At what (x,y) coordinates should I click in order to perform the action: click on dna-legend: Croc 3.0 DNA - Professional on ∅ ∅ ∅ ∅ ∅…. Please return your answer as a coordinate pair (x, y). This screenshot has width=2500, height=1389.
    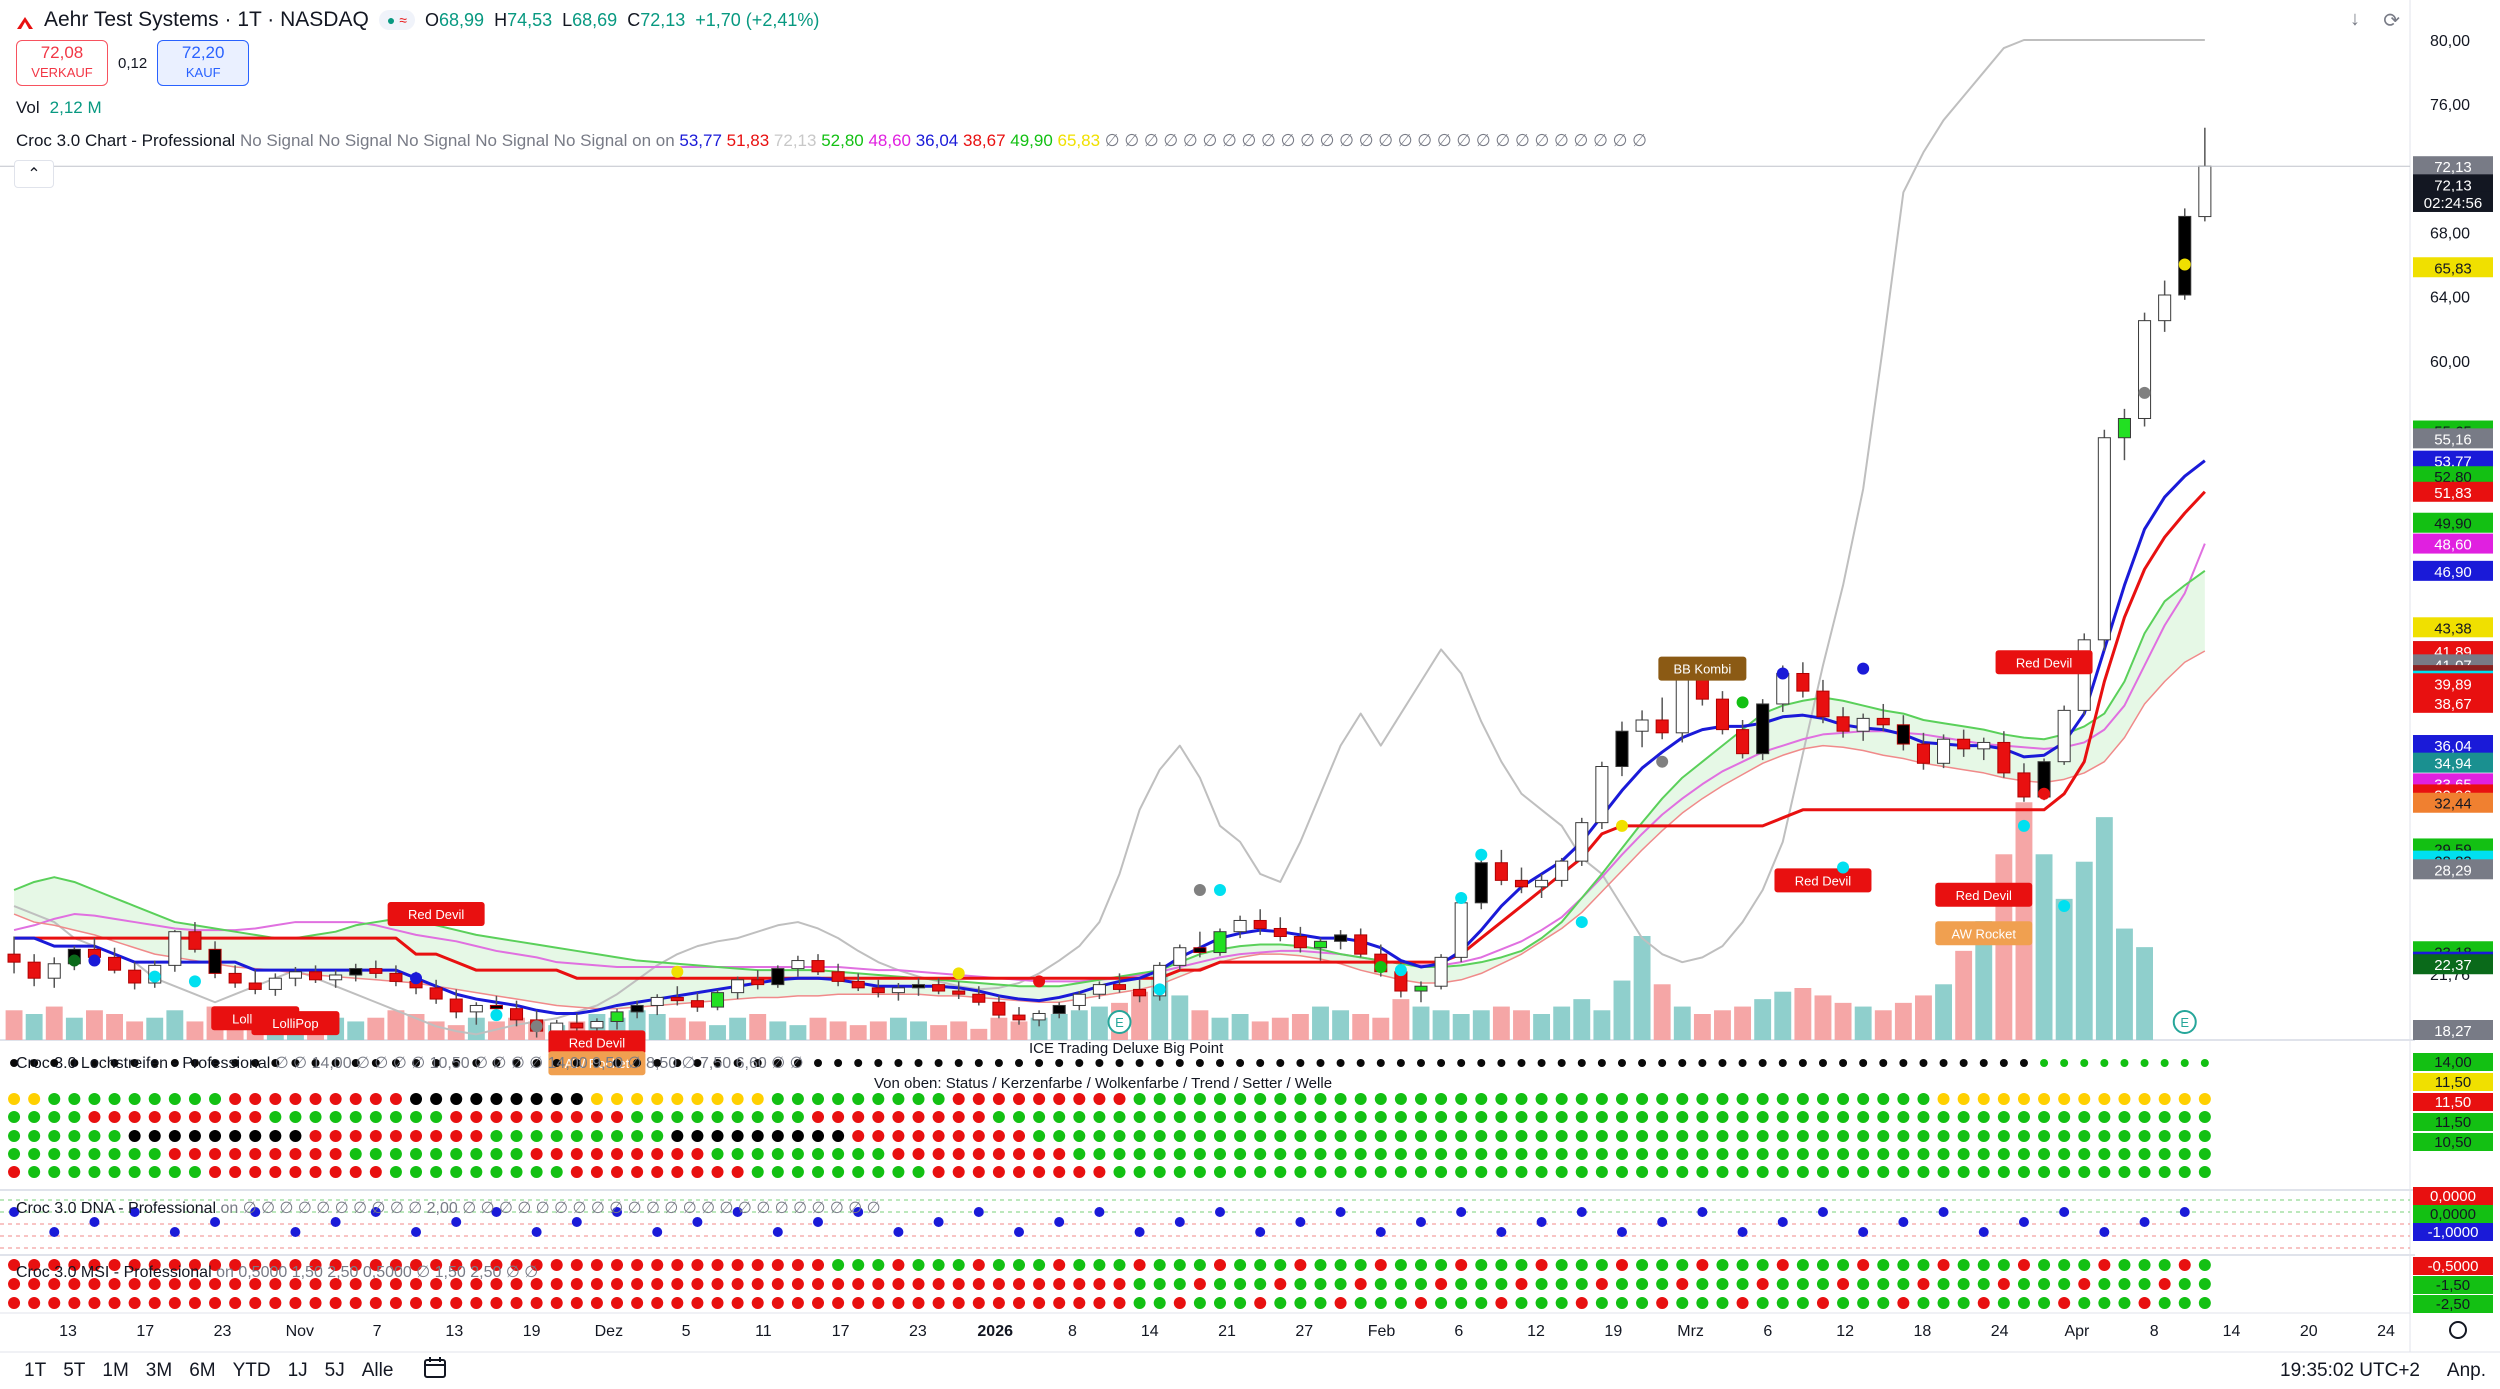
    Looking at the image, I should click on (448, 1208).